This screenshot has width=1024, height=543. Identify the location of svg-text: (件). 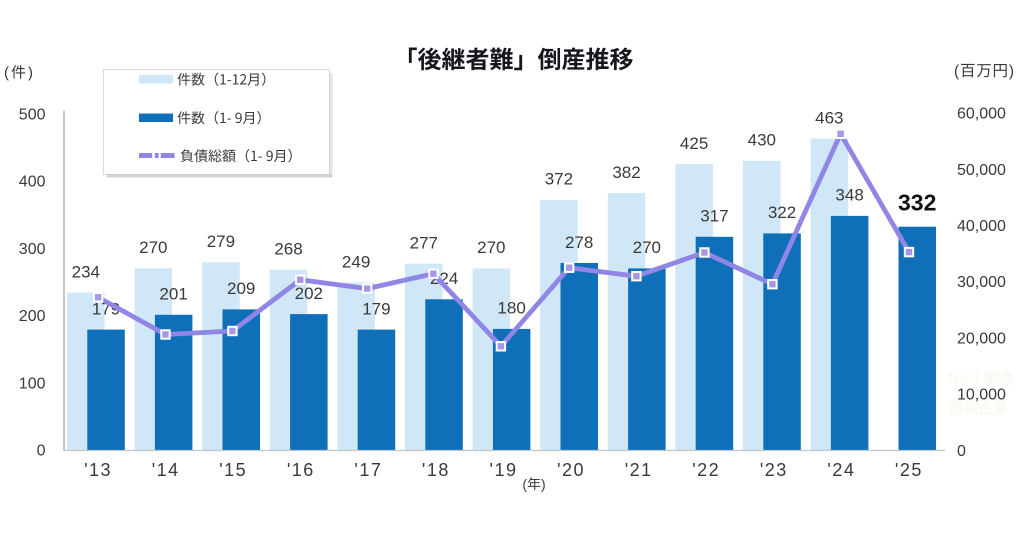
(19, 72).